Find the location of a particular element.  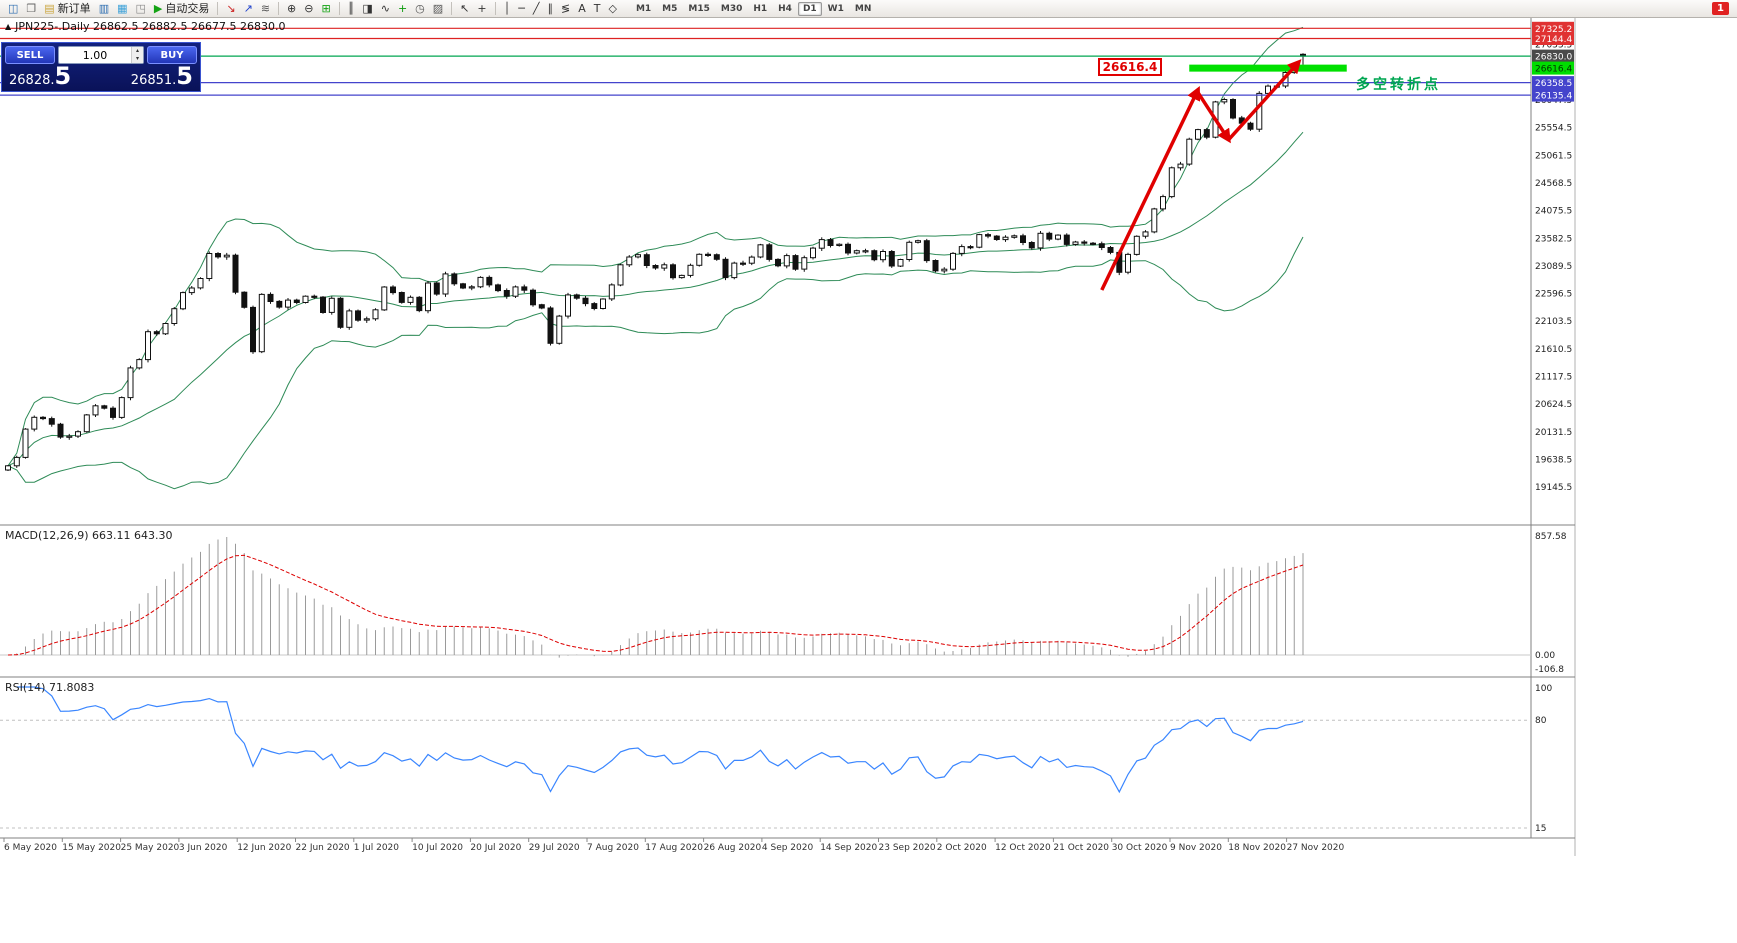

volume-down-icon: ▾ is located at coordinates (137, 59).